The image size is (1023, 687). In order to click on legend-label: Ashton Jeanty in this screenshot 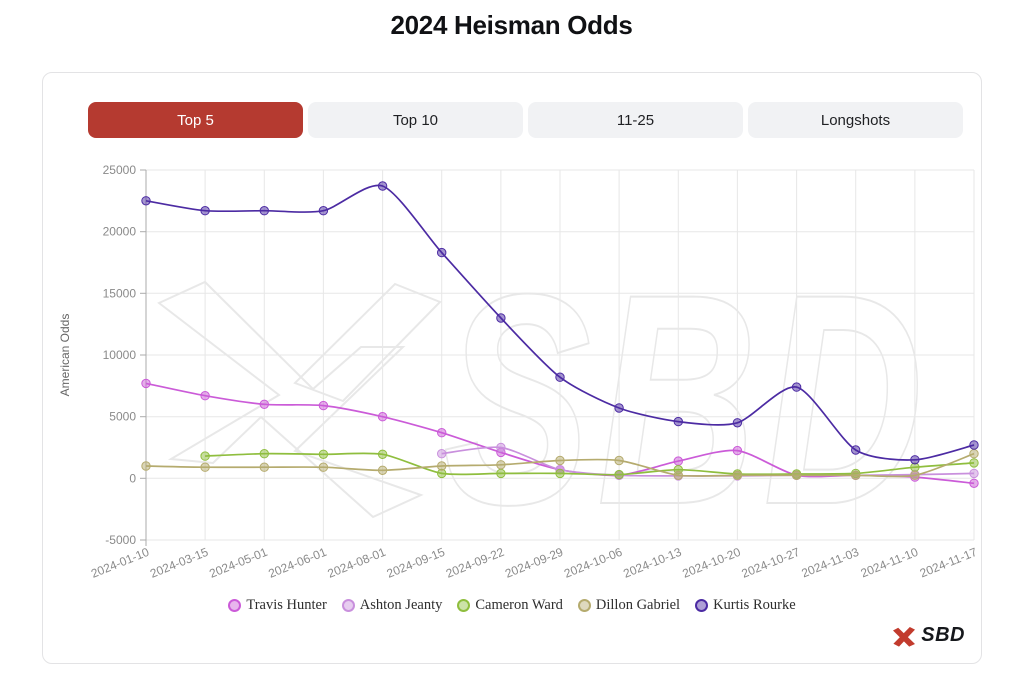, I will do `click(401, 605)`.